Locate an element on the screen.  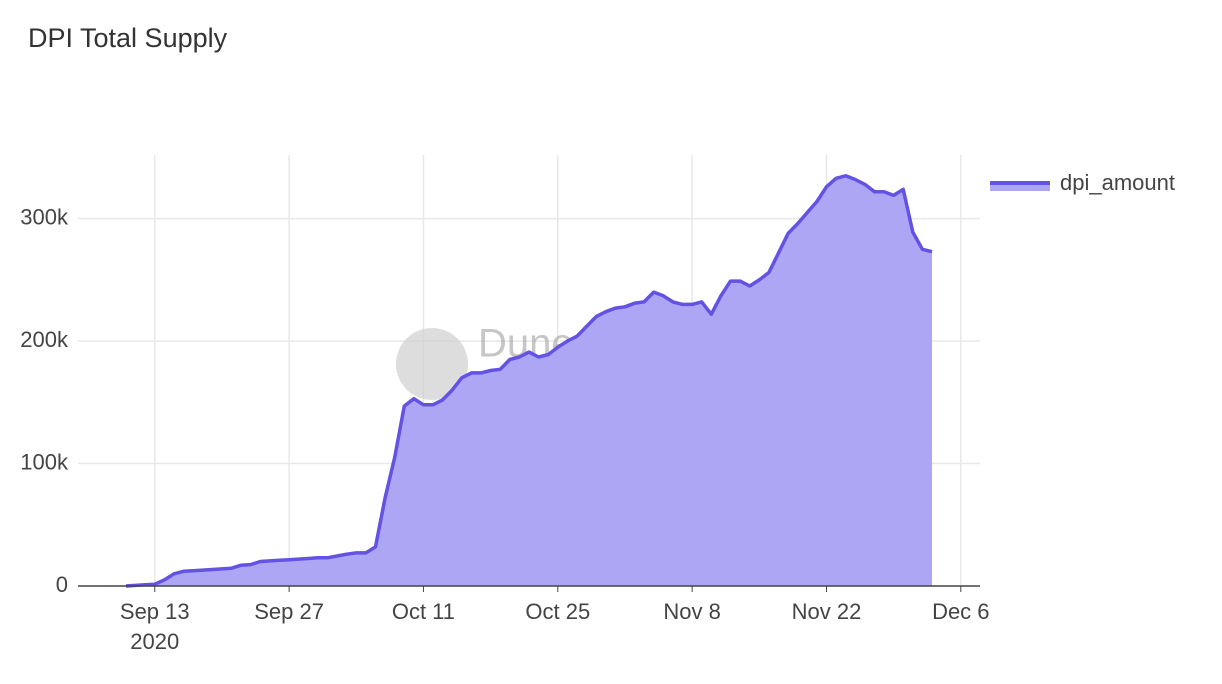
x-tick-label: Nov 8 is located at coordinates (691, 611).